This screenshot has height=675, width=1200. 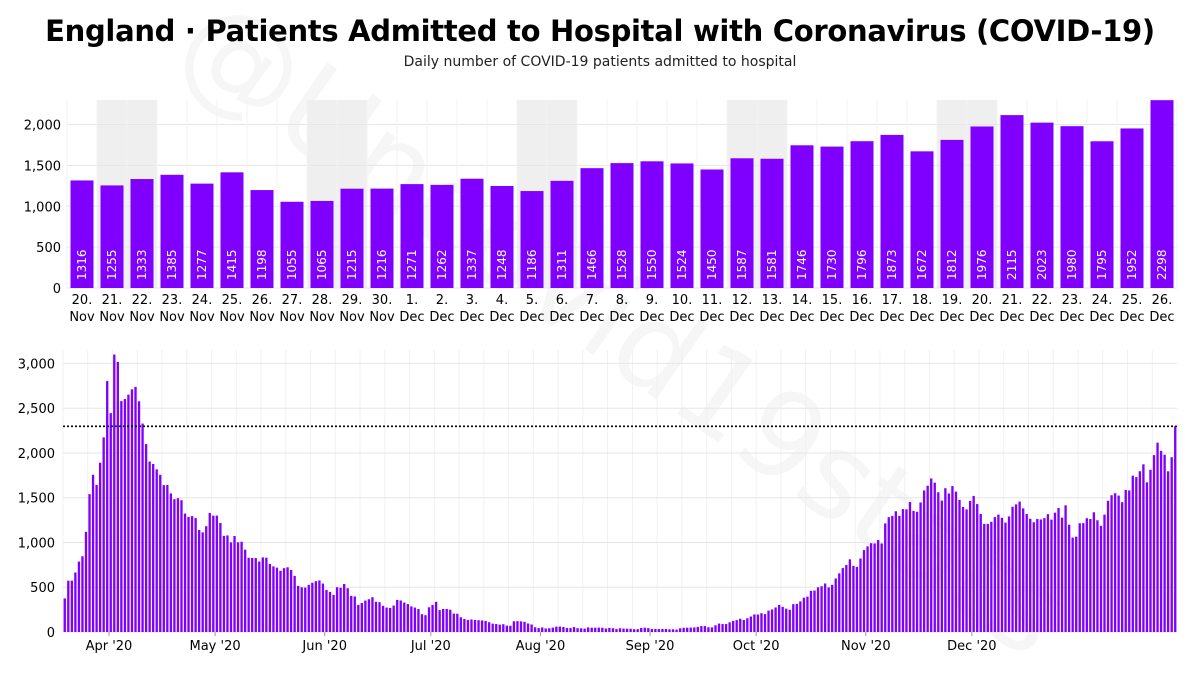 I want to click on bar-value-label: 1581, so click(x=772, y=264).